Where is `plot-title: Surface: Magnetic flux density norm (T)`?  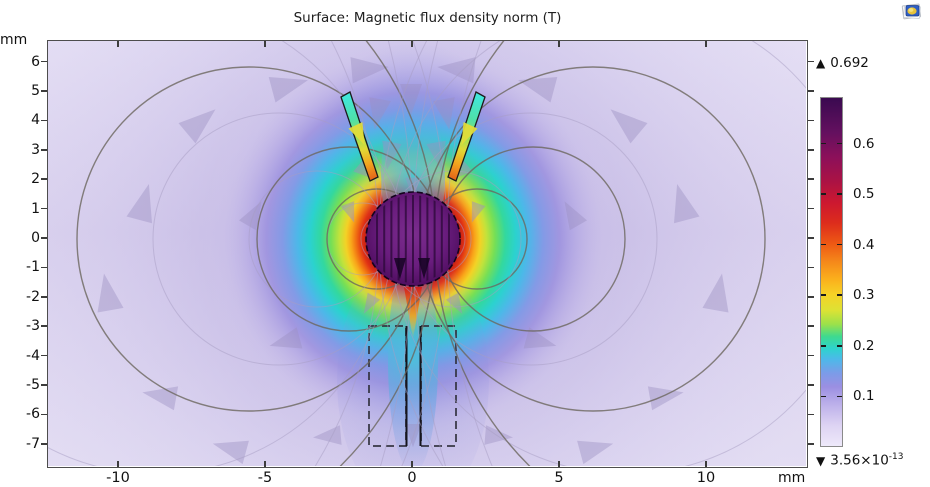
plot-title: Surface: Magnetic flux density norm (T) is located at coordinates (427, 18).